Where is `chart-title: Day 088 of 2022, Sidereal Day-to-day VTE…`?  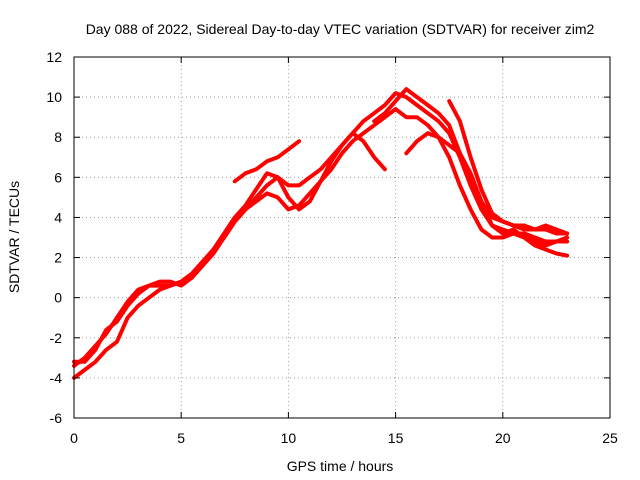
chart-title: Day 088 of 2022, Sidereal Day-to-day VTE… is located at coordinates (340, 29).